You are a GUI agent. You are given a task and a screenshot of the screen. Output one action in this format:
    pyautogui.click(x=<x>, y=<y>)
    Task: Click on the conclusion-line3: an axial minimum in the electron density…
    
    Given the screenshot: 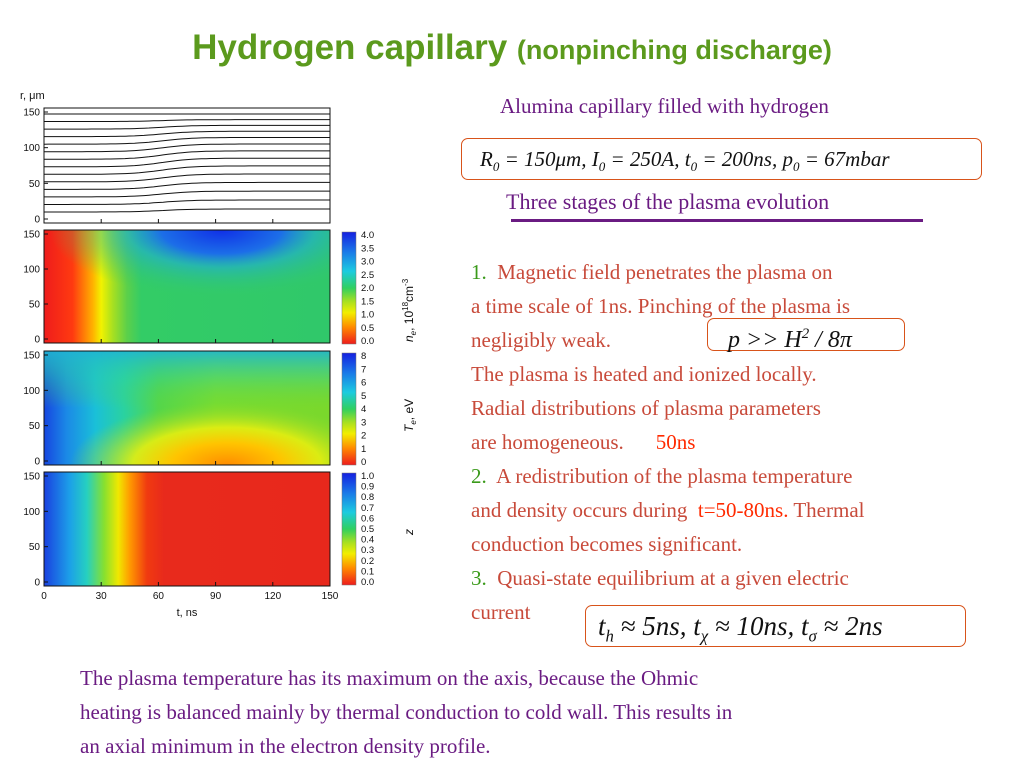 What is the action you would take?
    pyautogui.click(x=285, y=746)
    